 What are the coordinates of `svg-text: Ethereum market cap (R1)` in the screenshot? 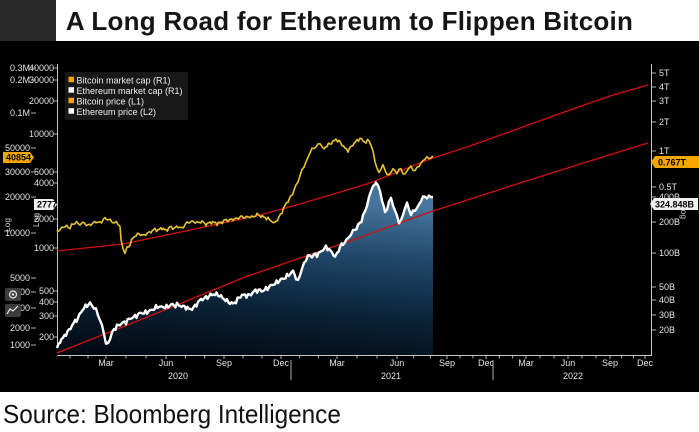 It's located at (130, 91).